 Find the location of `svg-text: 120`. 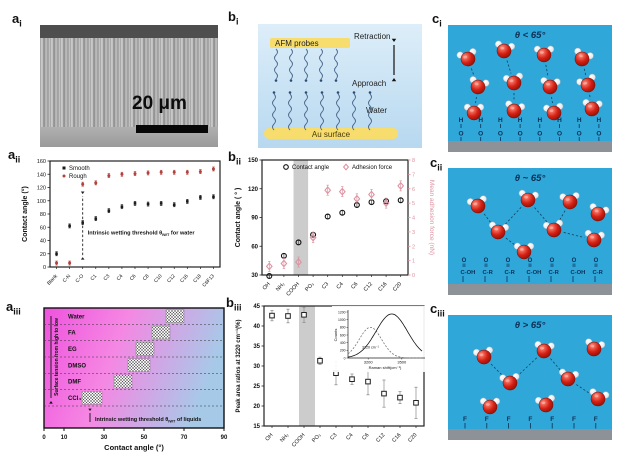

svg-text: 120 is located at coordinates (253, 190).